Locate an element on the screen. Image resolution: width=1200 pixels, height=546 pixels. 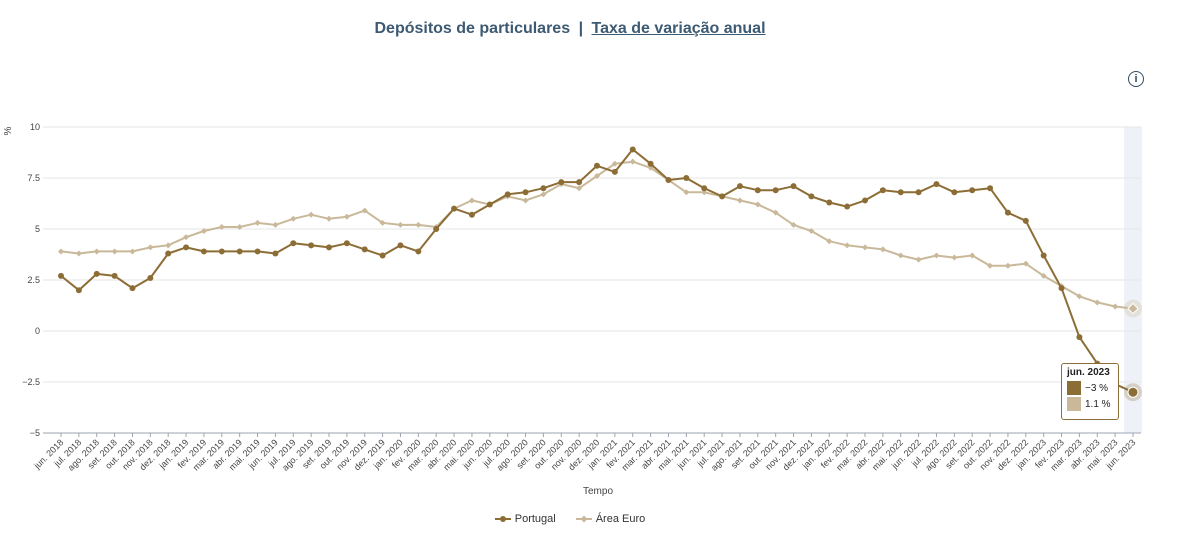
legend-marker-area-euro is located at coordinates (583, 519).